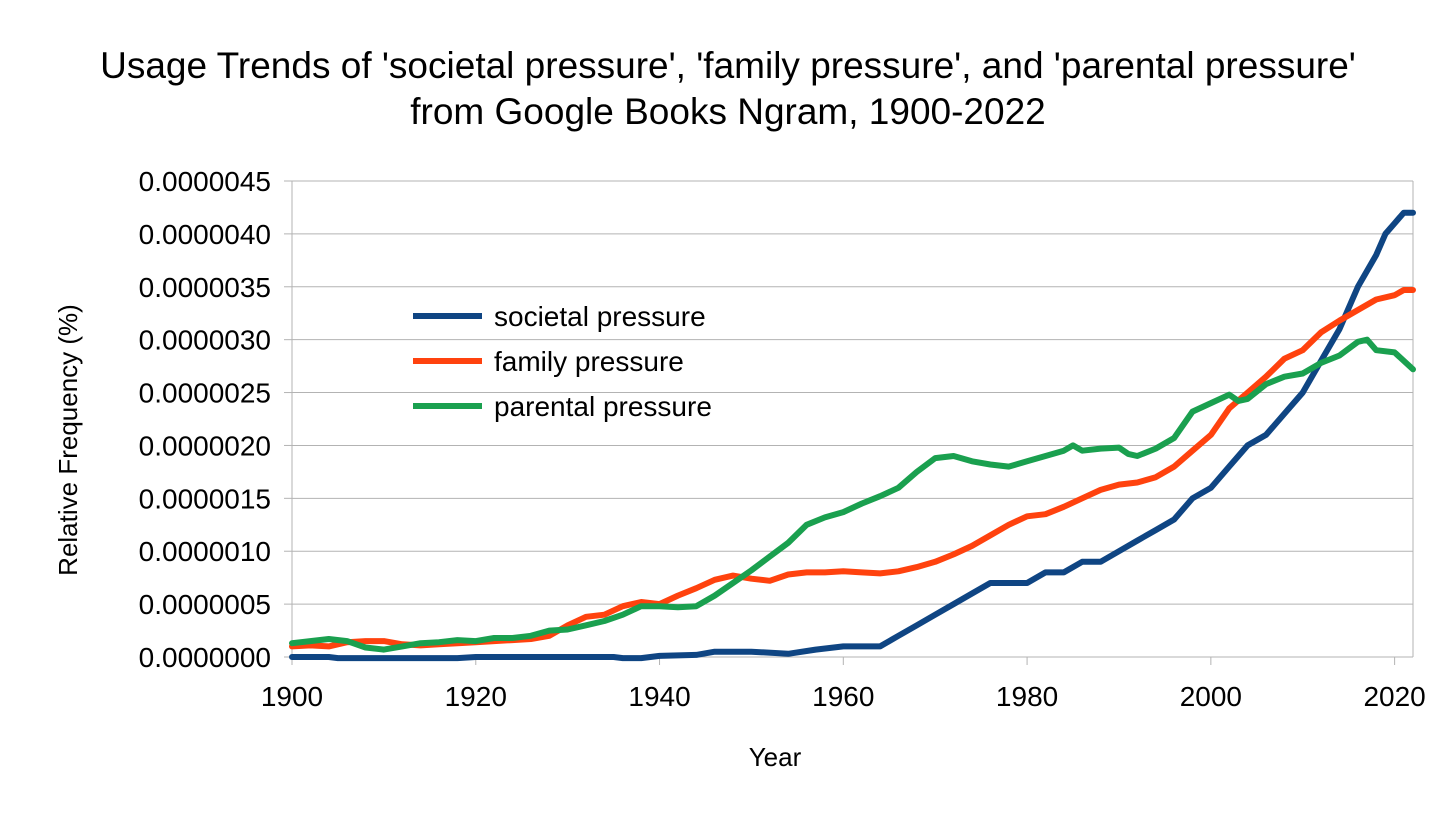  I want to click on y-tick-label: 0.0000005, so click(205, 604).